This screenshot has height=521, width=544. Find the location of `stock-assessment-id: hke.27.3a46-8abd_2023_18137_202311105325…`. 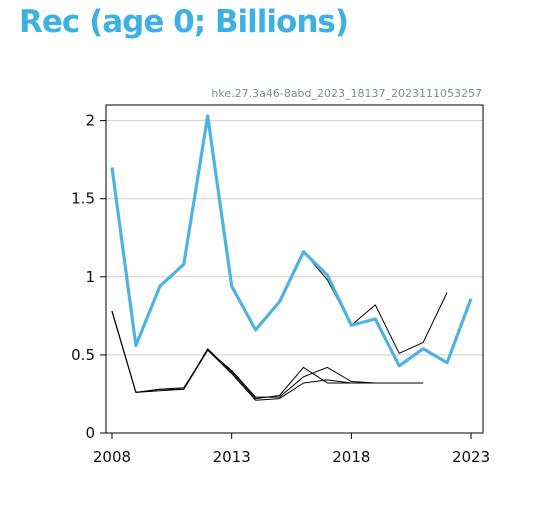

stock-assessment-id: hke.27.3a46-8abd_2023_18137_202311105325… is located at coordinates (346, 93).